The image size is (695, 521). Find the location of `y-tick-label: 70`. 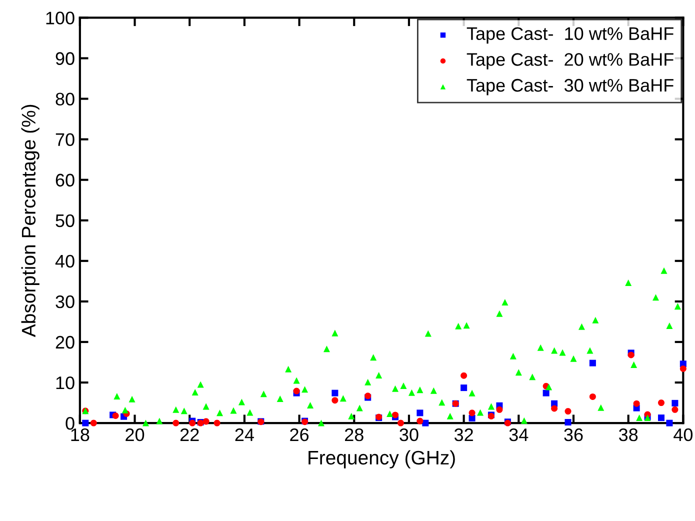

y-tick-label: 70 is located at coordinates (65, 139).